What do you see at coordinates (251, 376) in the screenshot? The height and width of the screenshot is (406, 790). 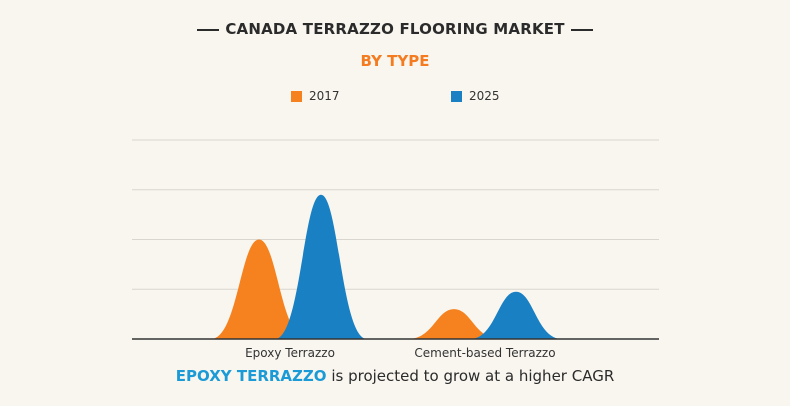 I see `footer-highlight: EPOXY TERRAZZO` at bounding box center [251, 376].